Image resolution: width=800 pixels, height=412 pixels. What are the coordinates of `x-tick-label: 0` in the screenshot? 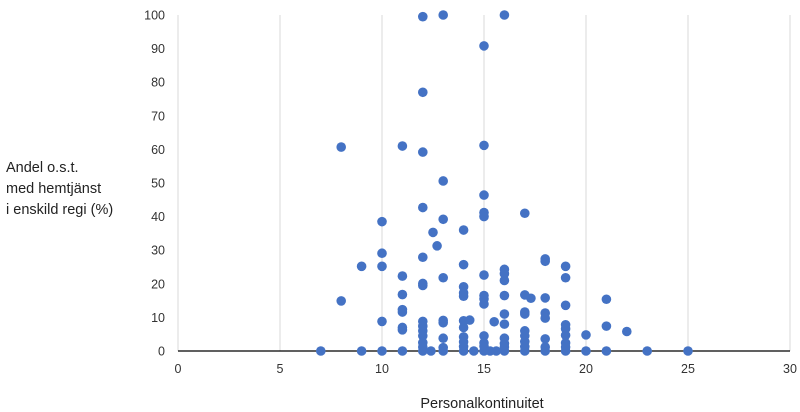 It's located at (178, 369).